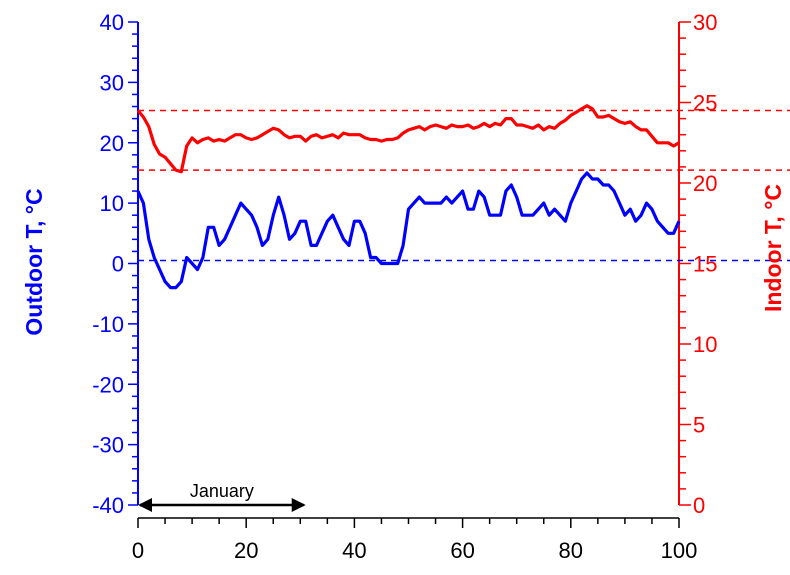  I want to click on x-tick-label: 20, so click(246, 550).